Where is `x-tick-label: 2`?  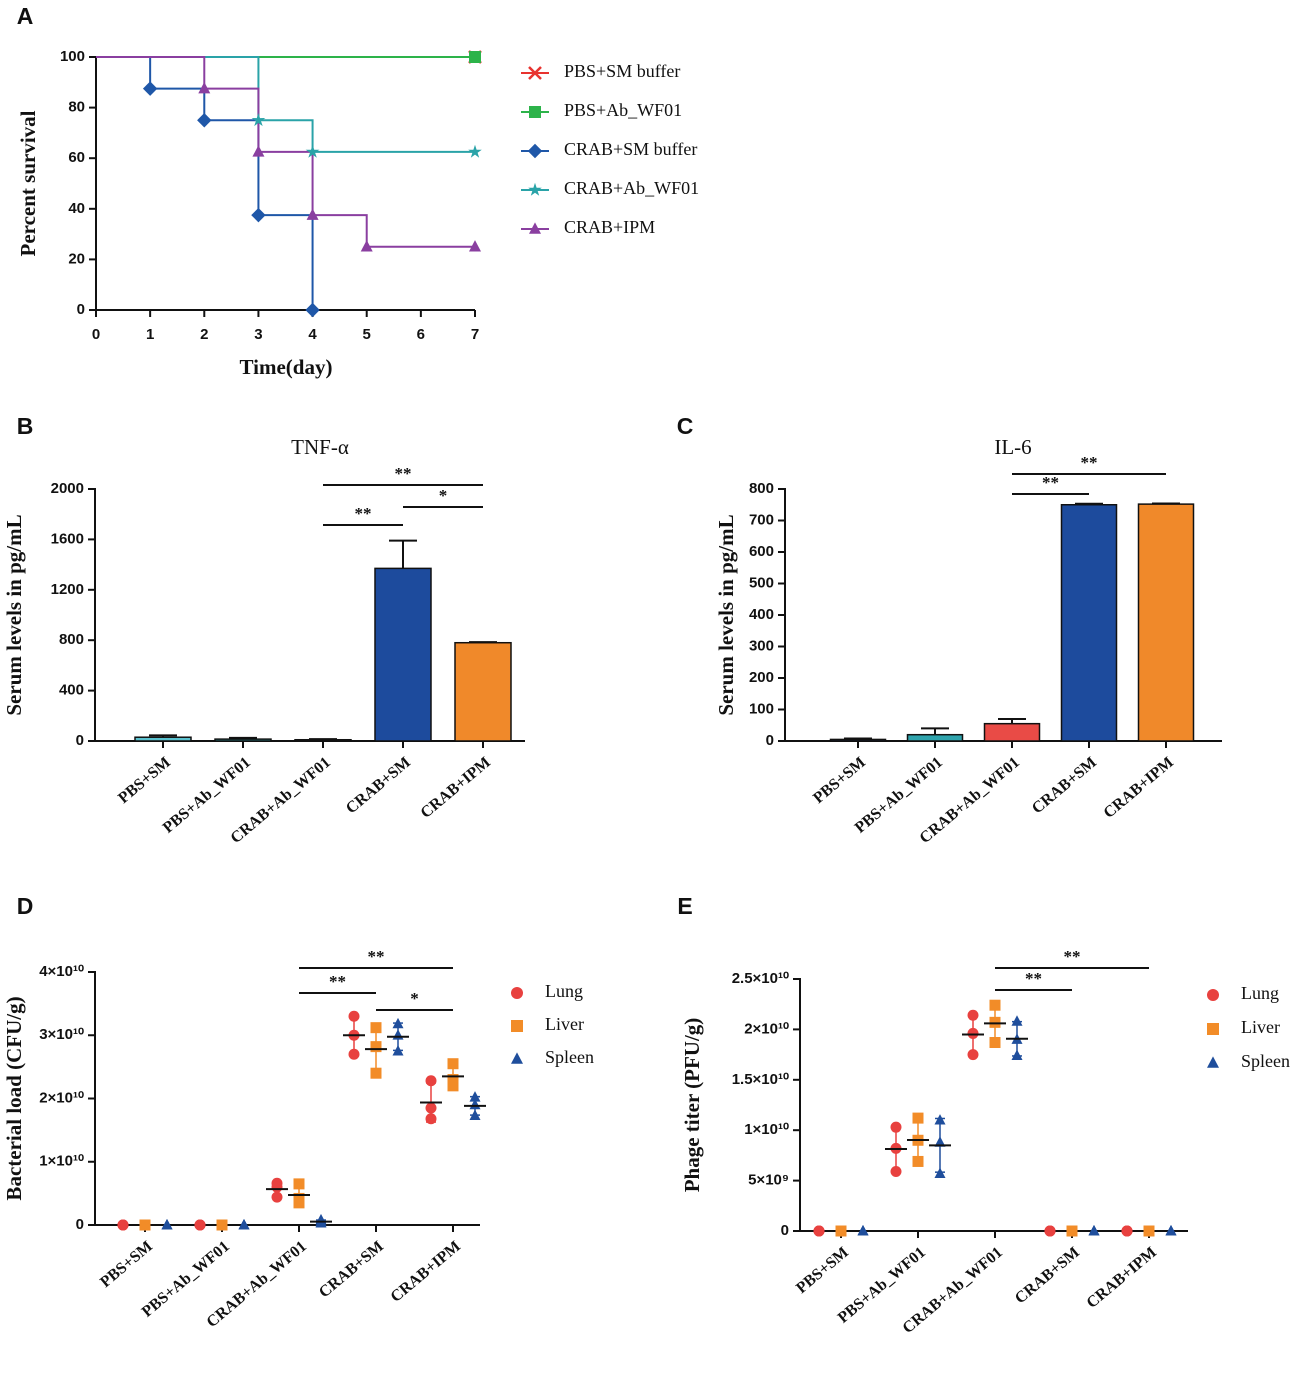 x-tick-label: 2 is located at coordinates (204, 334).